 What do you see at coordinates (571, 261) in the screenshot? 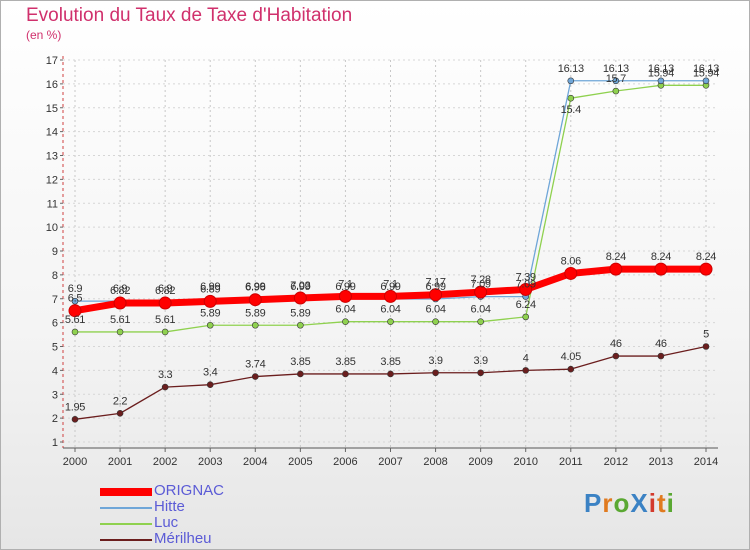
I see `data-label-orignac: 8.06` at bounding box center [571, 261].